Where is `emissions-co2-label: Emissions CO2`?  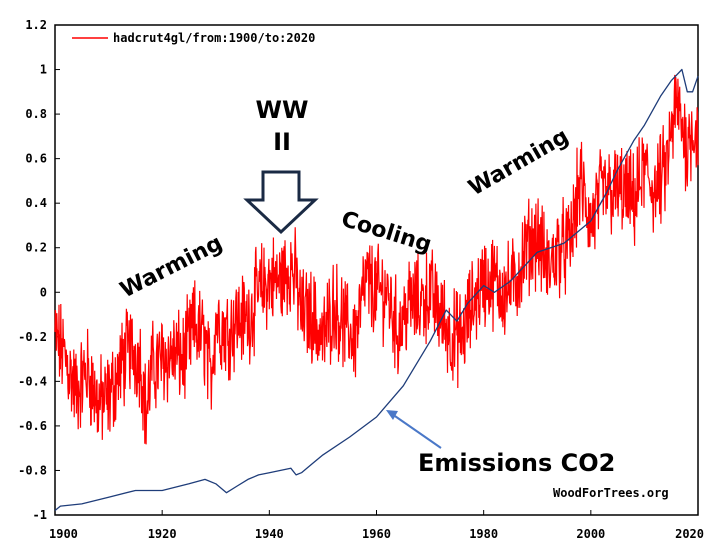
emissions-co2-label: Emissions CO2 is located at coordinates (516, 463).